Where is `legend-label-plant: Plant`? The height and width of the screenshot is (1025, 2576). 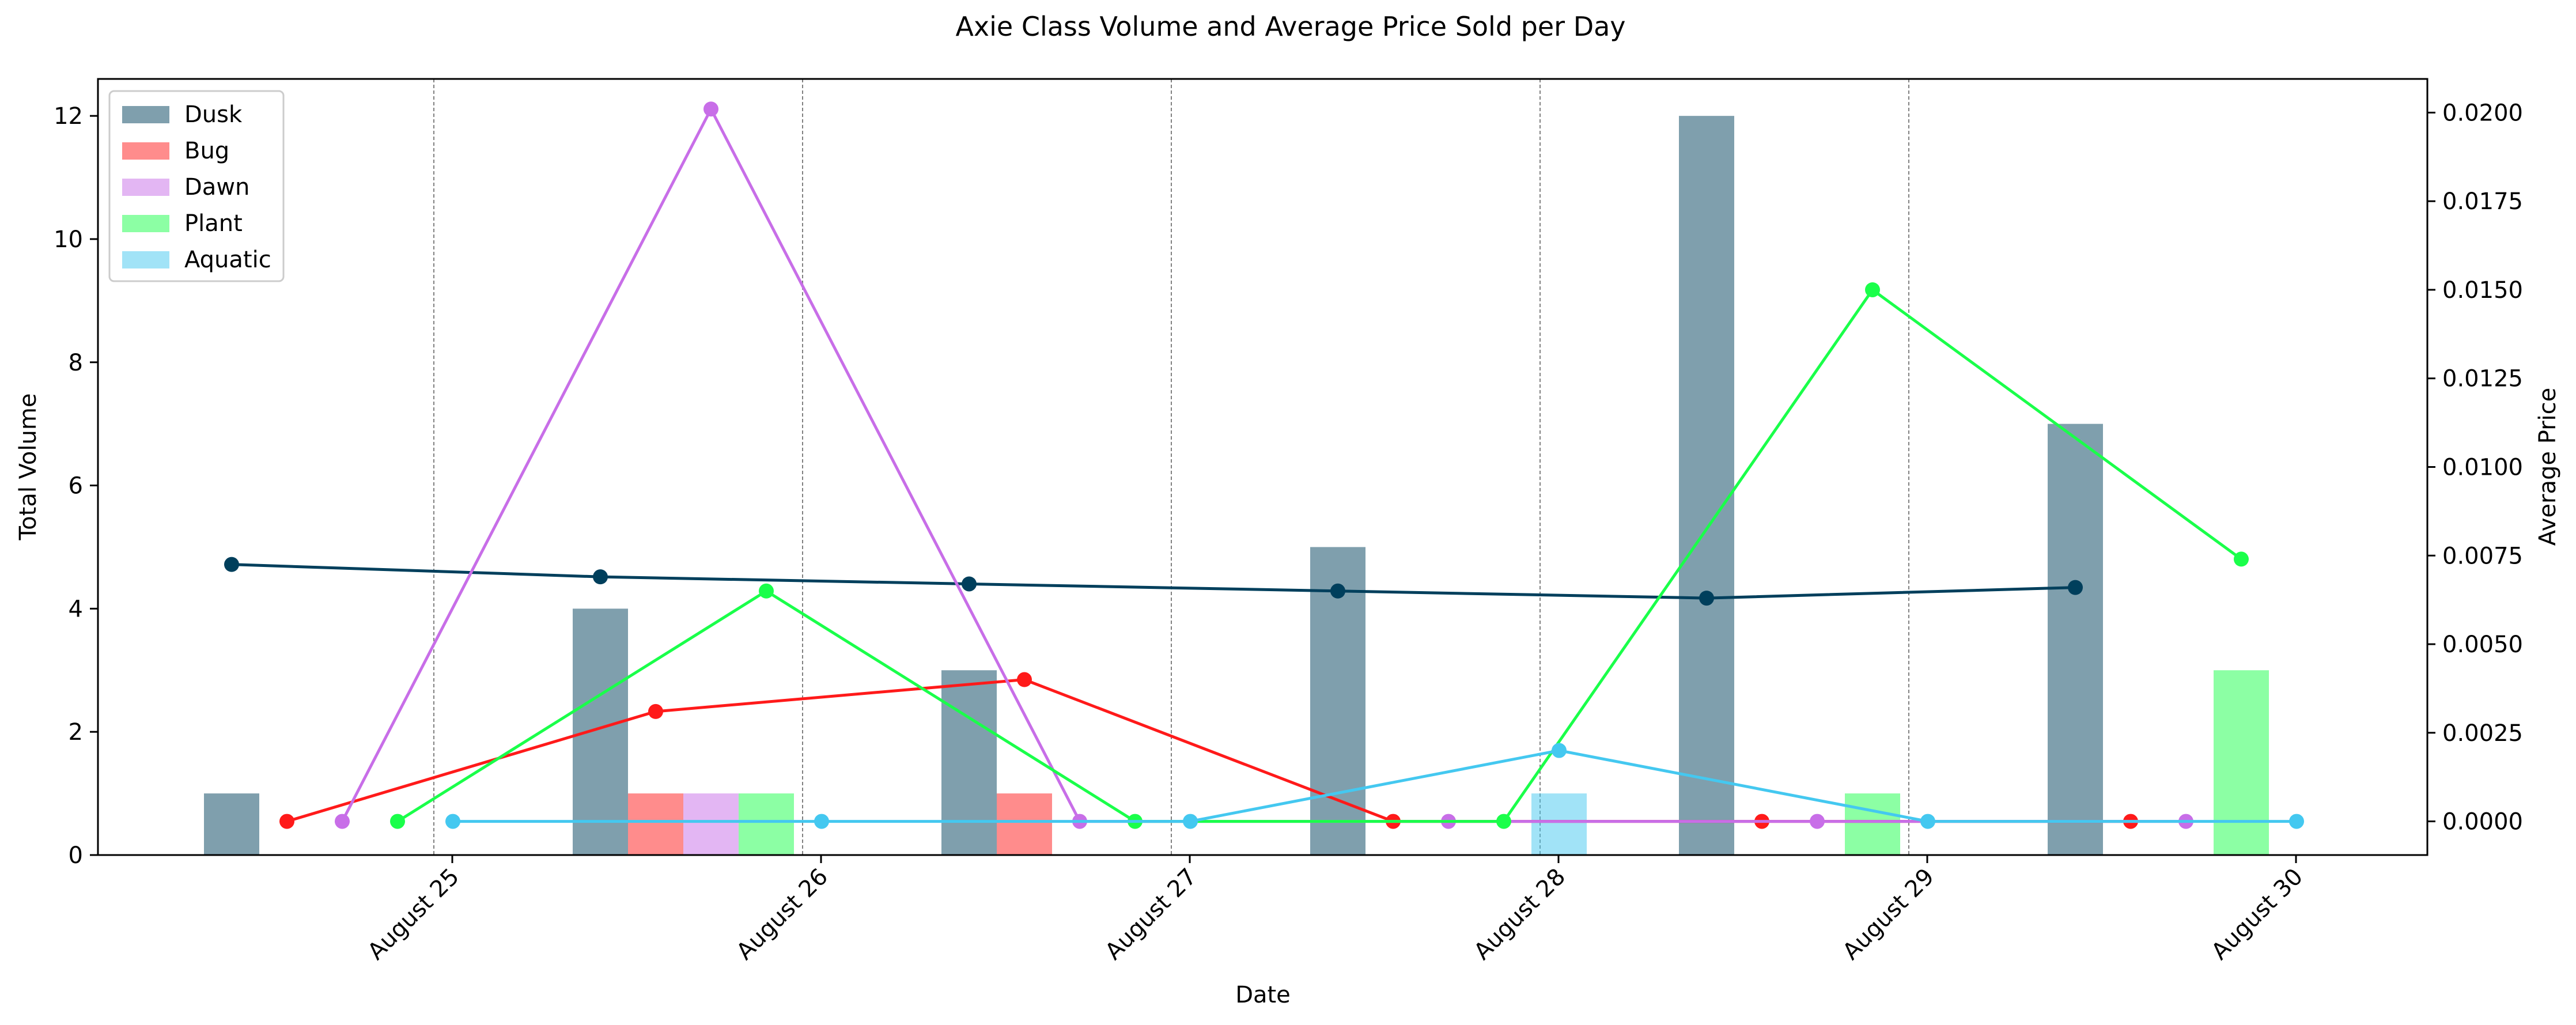 legend-label-plant: Plant is located at coordinates (213, 223).